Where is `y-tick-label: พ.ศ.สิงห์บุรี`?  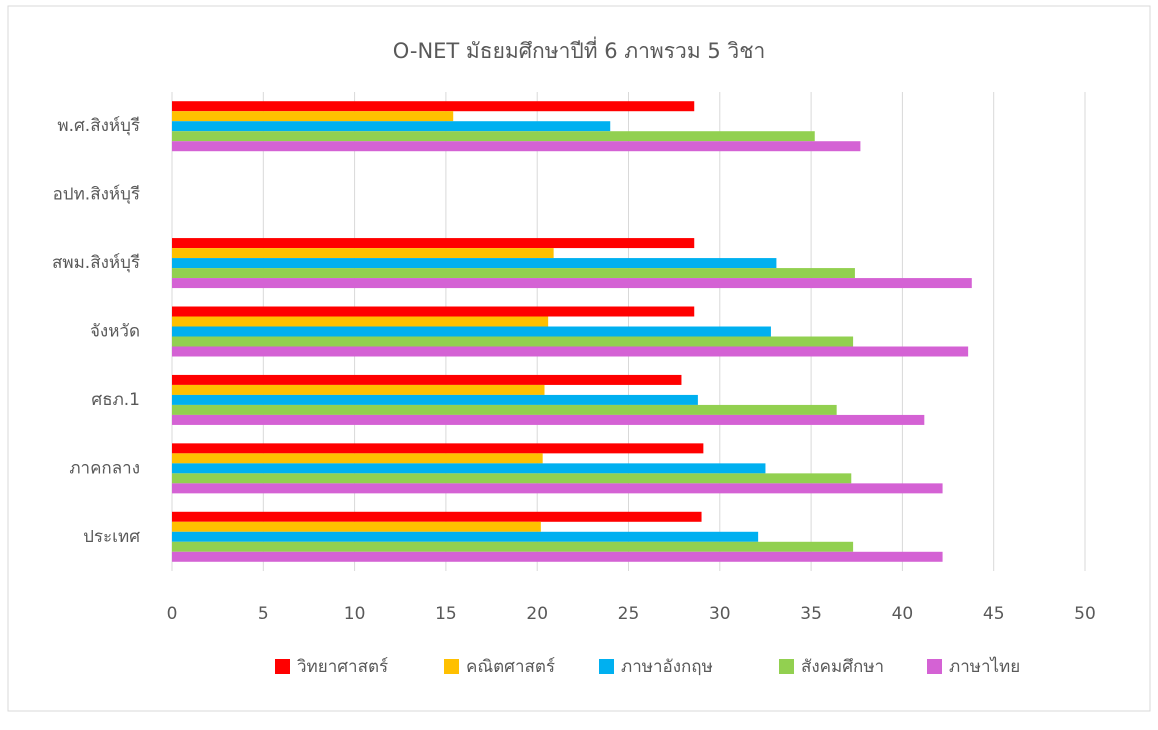
y-tick-label: พ.ศ.สิงห์บุรี is located at coordinates (98, 126).